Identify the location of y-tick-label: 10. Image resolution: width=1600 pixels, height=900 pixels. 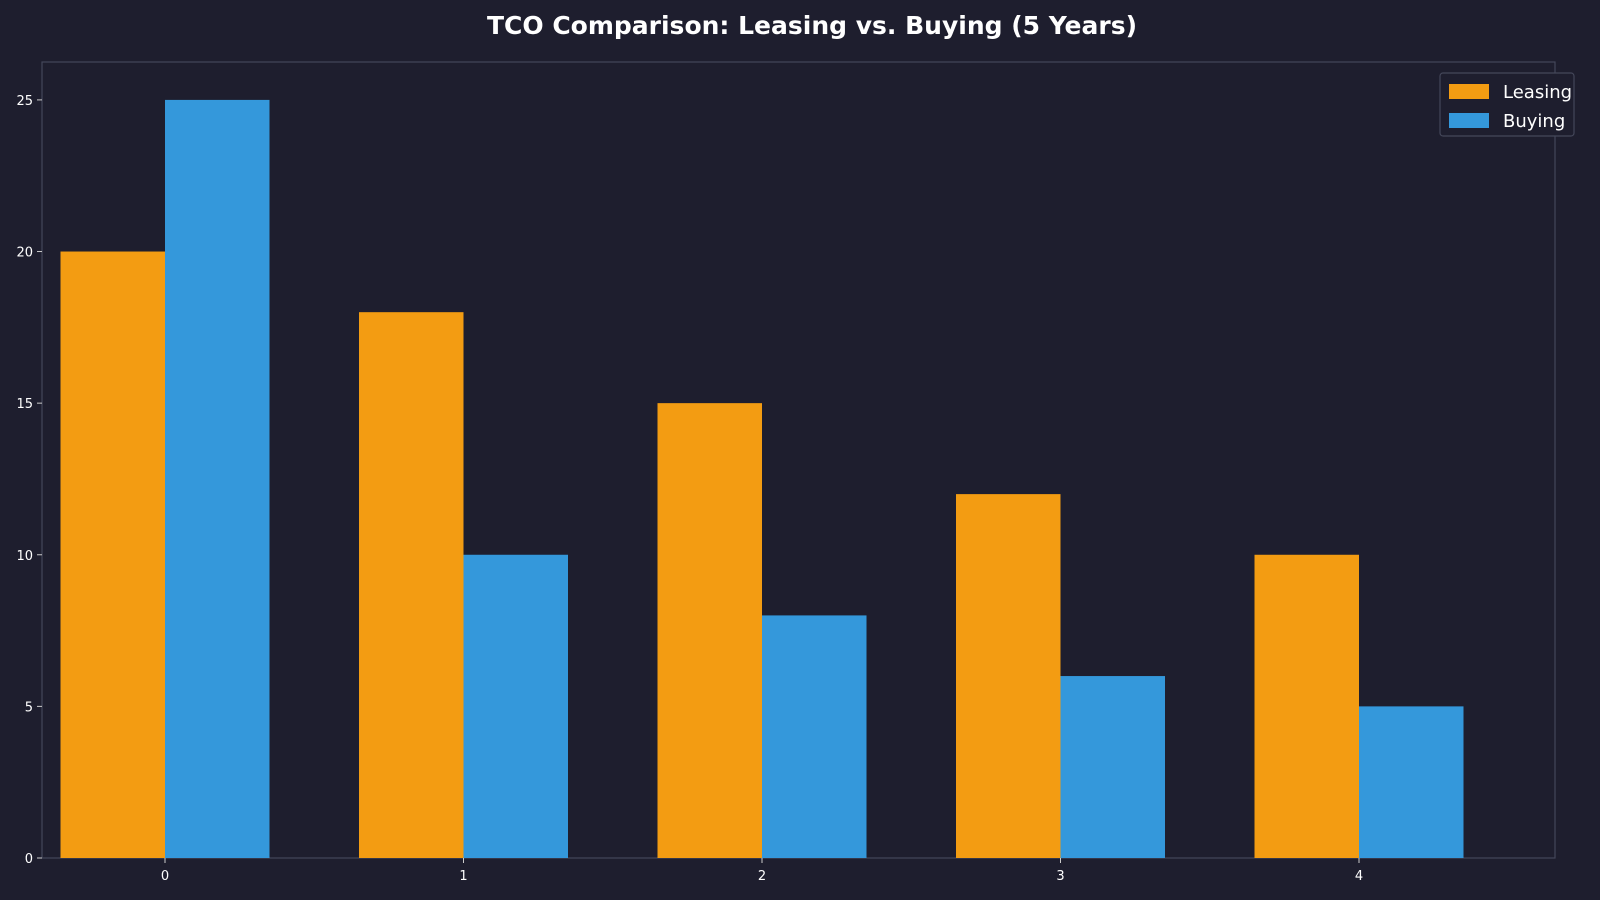
(24, 556).